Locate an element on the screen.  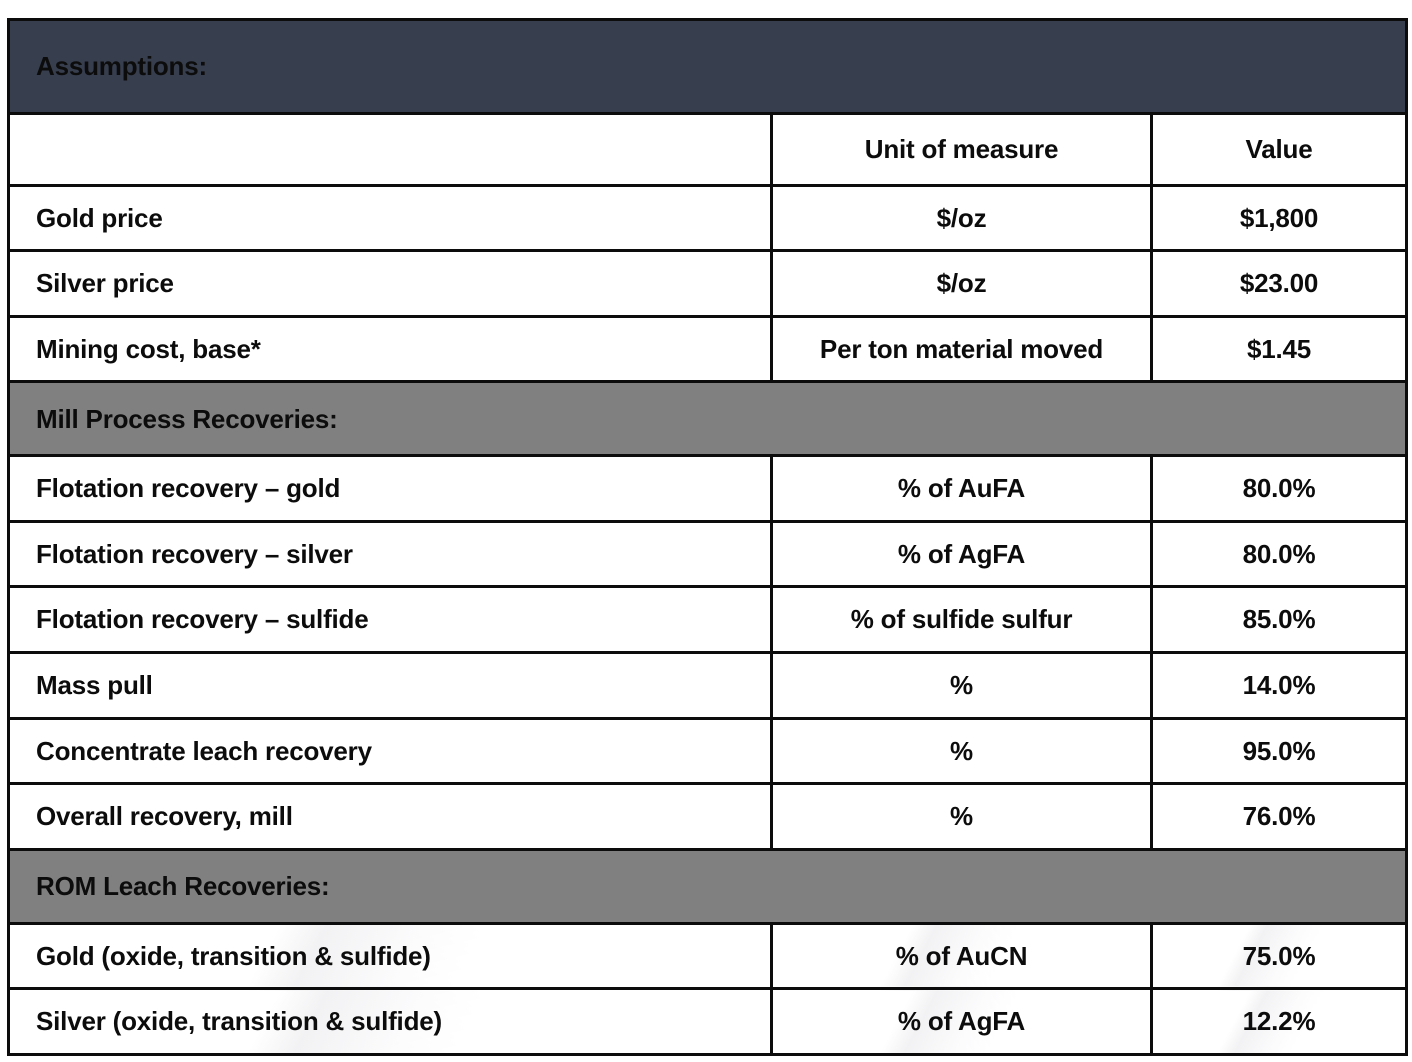
column-header-value: Value is located at coordinates (1279, 149).